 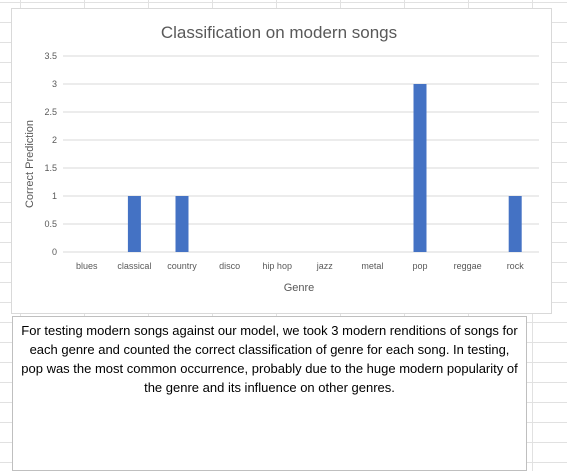 What do you see at coordinates (229, 266) in the screenshot?
I see `x-tick-label: disco` at bounding box center [229, 266].